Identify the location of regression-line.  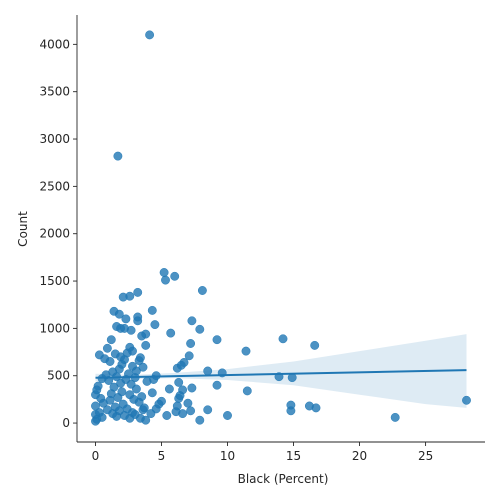
(281, 374).